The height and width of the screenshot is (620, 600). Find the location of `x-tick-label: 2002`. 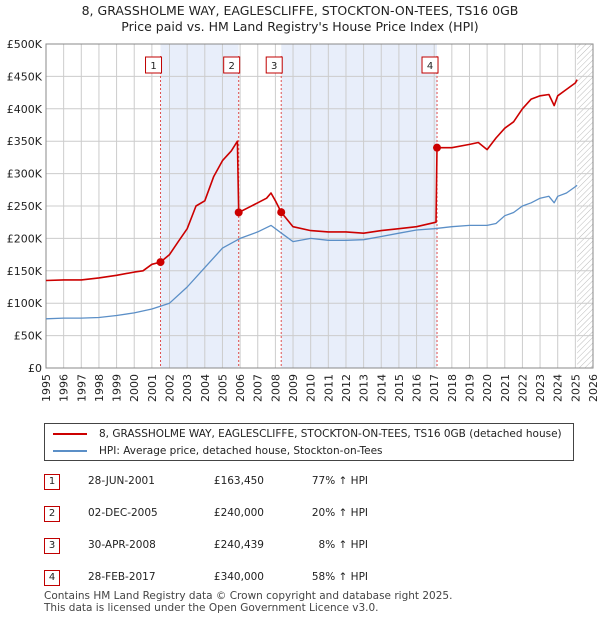

x-tick-label: 2002 is located at coordinates (170, 388).